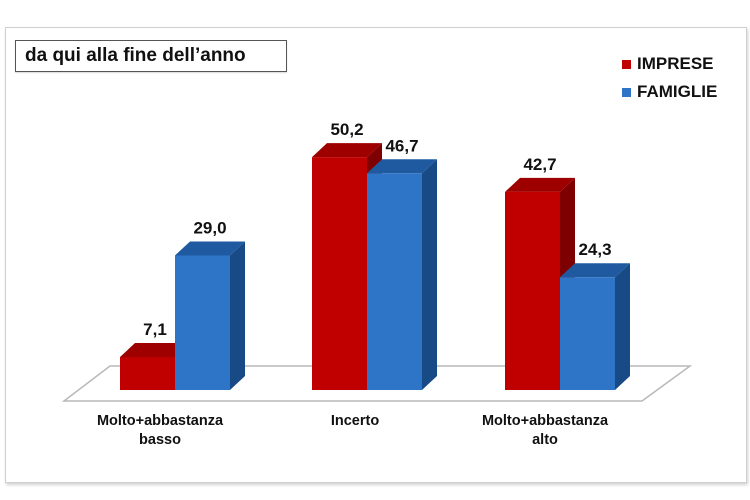 The height and width of the screenshot is (500, 750). What do you see at coordinates (545, 421) in the screenshot?
I see `category-label-3-line1: Molto+abbastanza` at bounding box center [545, 421].